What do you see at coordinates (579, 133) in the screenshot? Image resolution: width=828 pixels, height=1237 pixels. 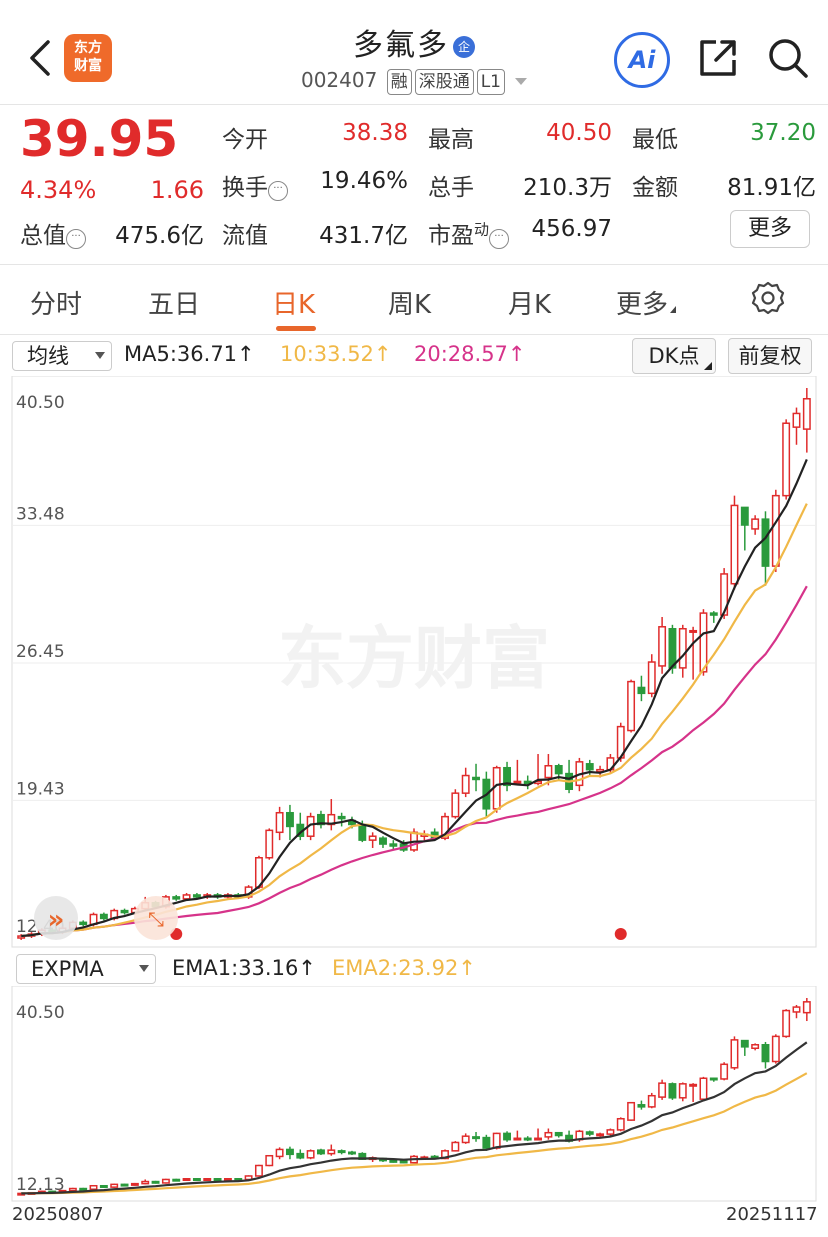 I see `high-value: 40.50` at bounding box center [579, 133].